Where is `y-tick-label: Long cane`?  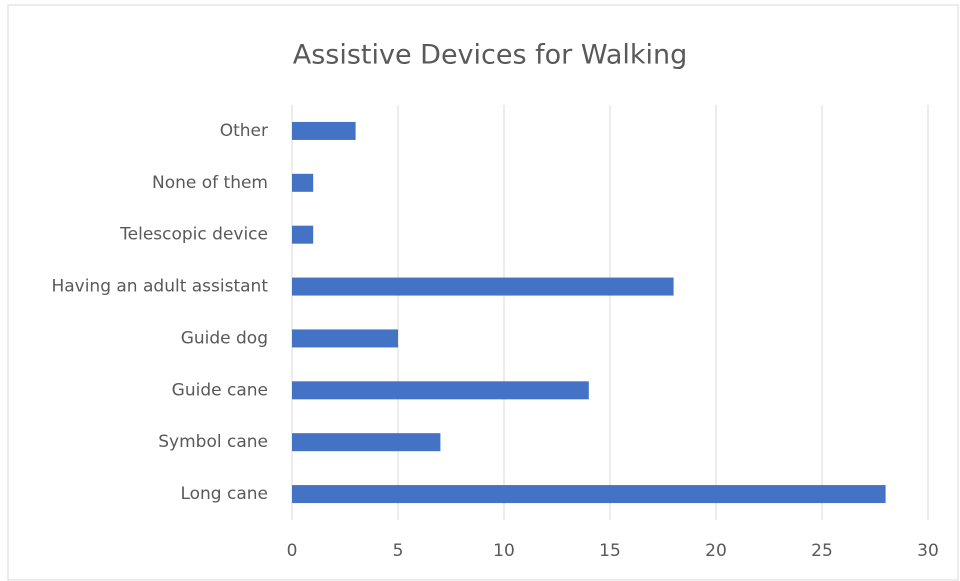 y-tick-label: Long cane is located at coordinates (224, 494).